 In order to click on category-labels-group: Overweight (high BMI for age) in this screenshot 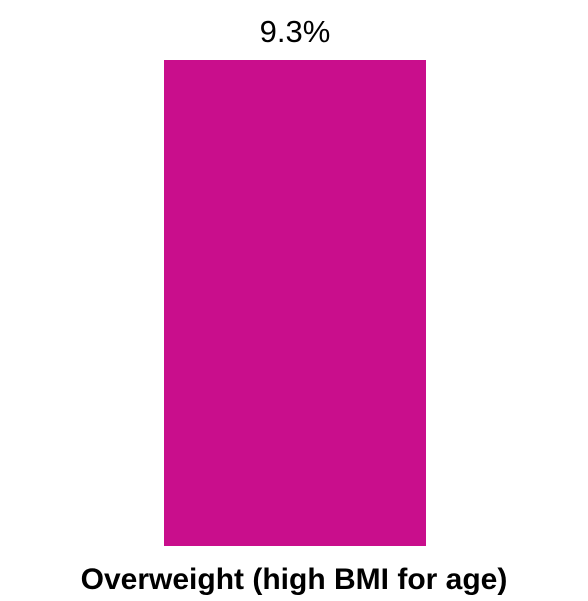, I will do `click(294, 579)`.